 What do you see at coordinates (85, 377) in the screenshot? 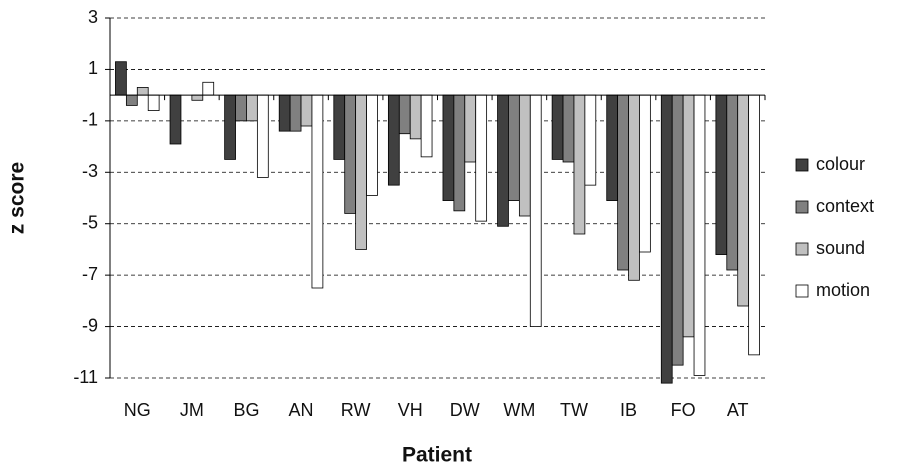
I see `y-tick-label: -11` at bounding box center [85, 377].